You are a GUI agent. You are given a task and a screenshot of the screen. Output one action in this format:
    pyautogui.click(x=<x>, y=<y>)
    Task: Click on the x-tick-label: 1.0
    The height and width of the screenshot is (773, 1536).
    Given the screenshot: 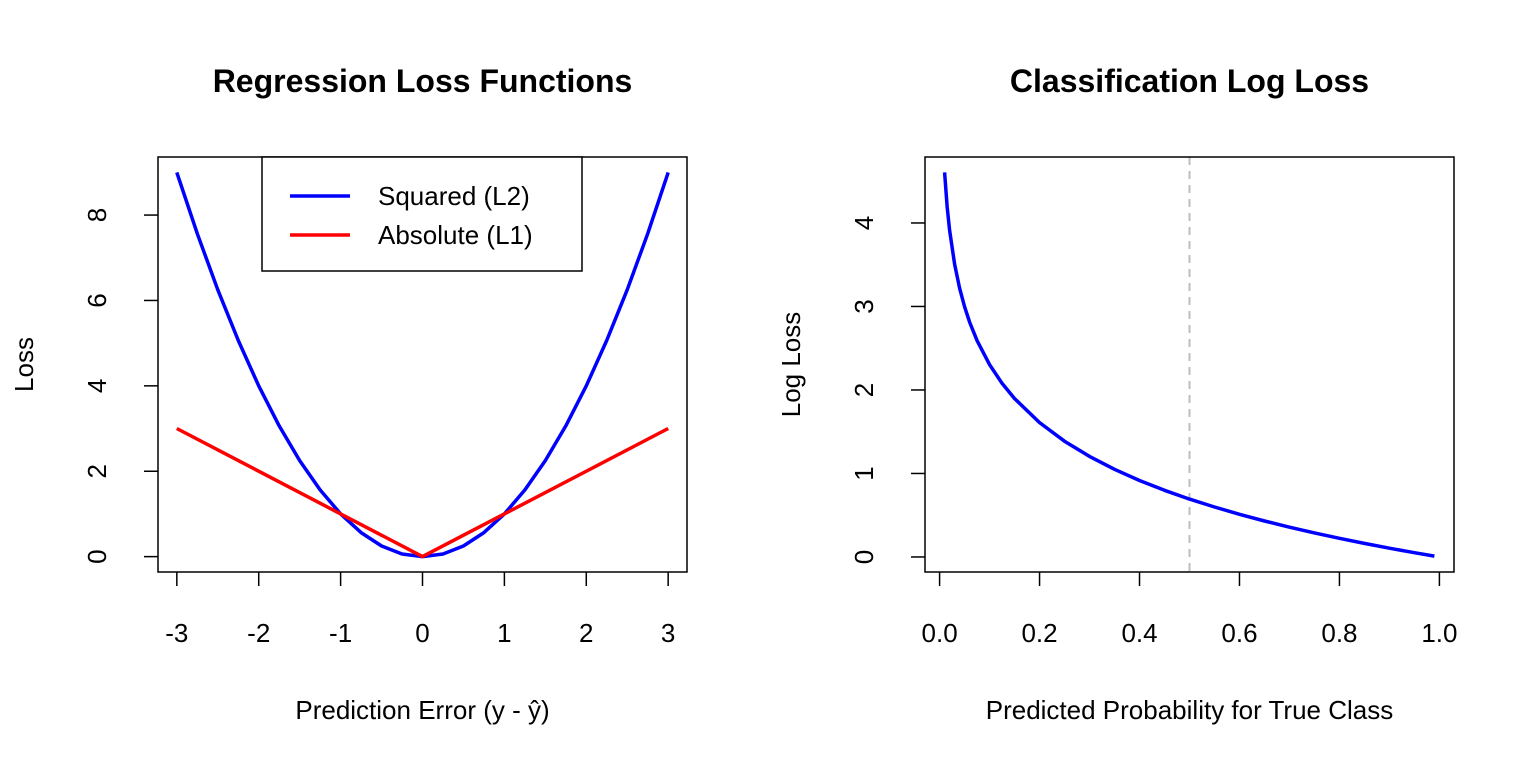 What is the action you would take?
    pyautogui.click(x=1439, y=633)
    